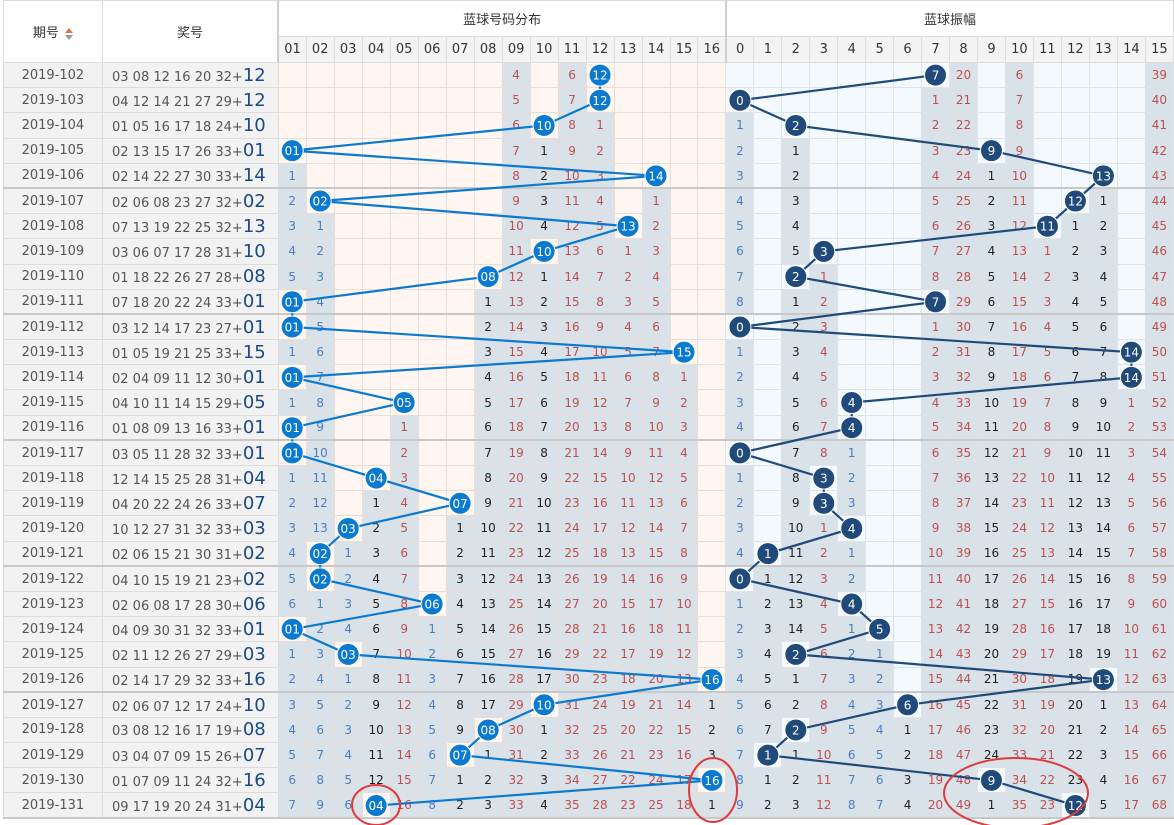 The image size is (1174, 825). What do you see at coordinates (177, 228) in the screenshot?
I see `red-balls: 07 13 19 22 25 32+` at bounding box center [177, 228].